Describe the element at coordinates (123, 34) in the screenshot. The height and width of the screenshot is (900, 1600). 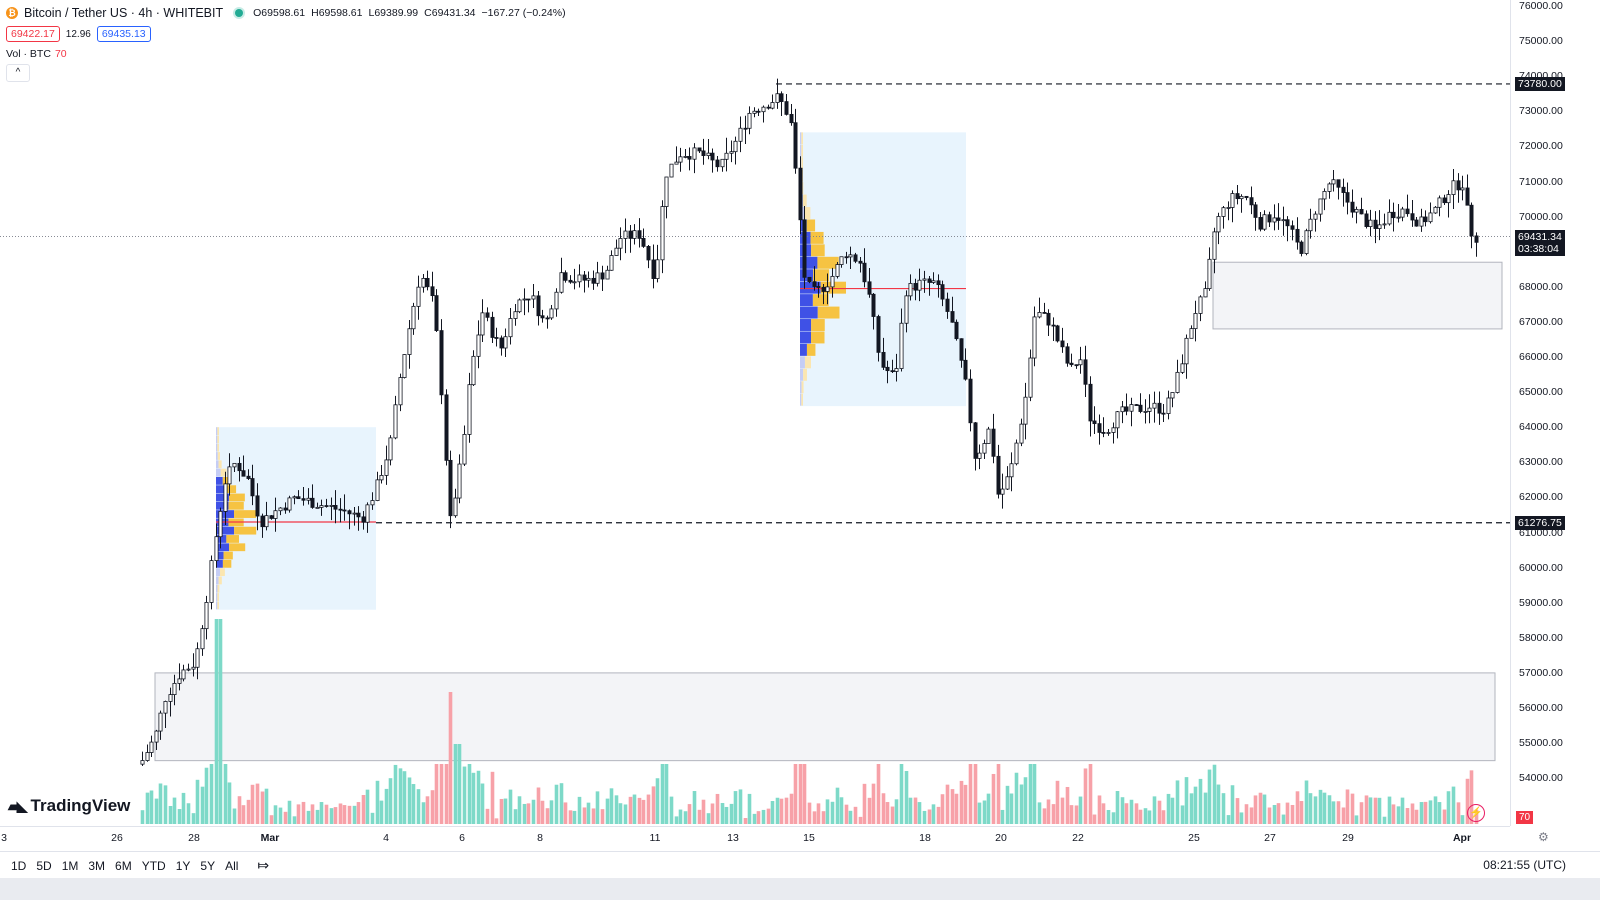
I see `buy-price-button: 69435.13` at that location.